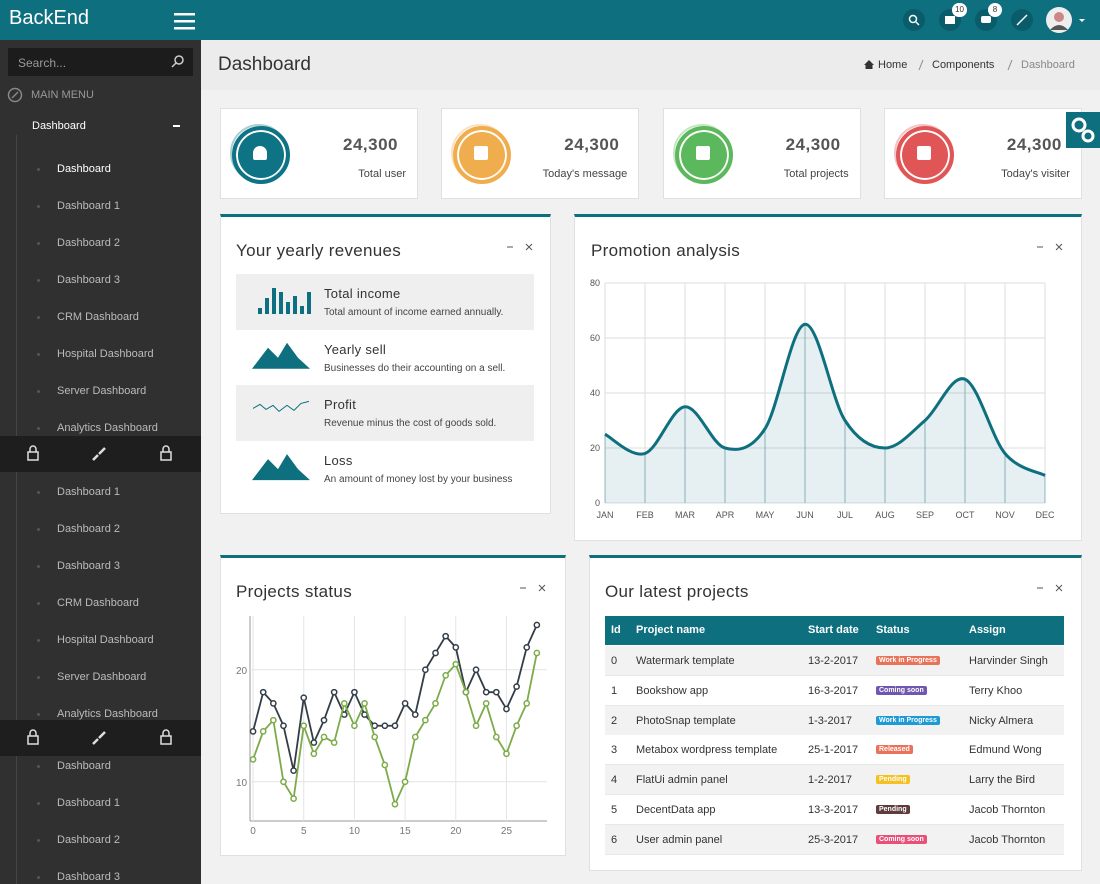 This screenshot has width=1100, height=884. Describe the element at coordinates (1048, 65) in the screenshot. I see `breadcrumb: Dashboard` at that location.